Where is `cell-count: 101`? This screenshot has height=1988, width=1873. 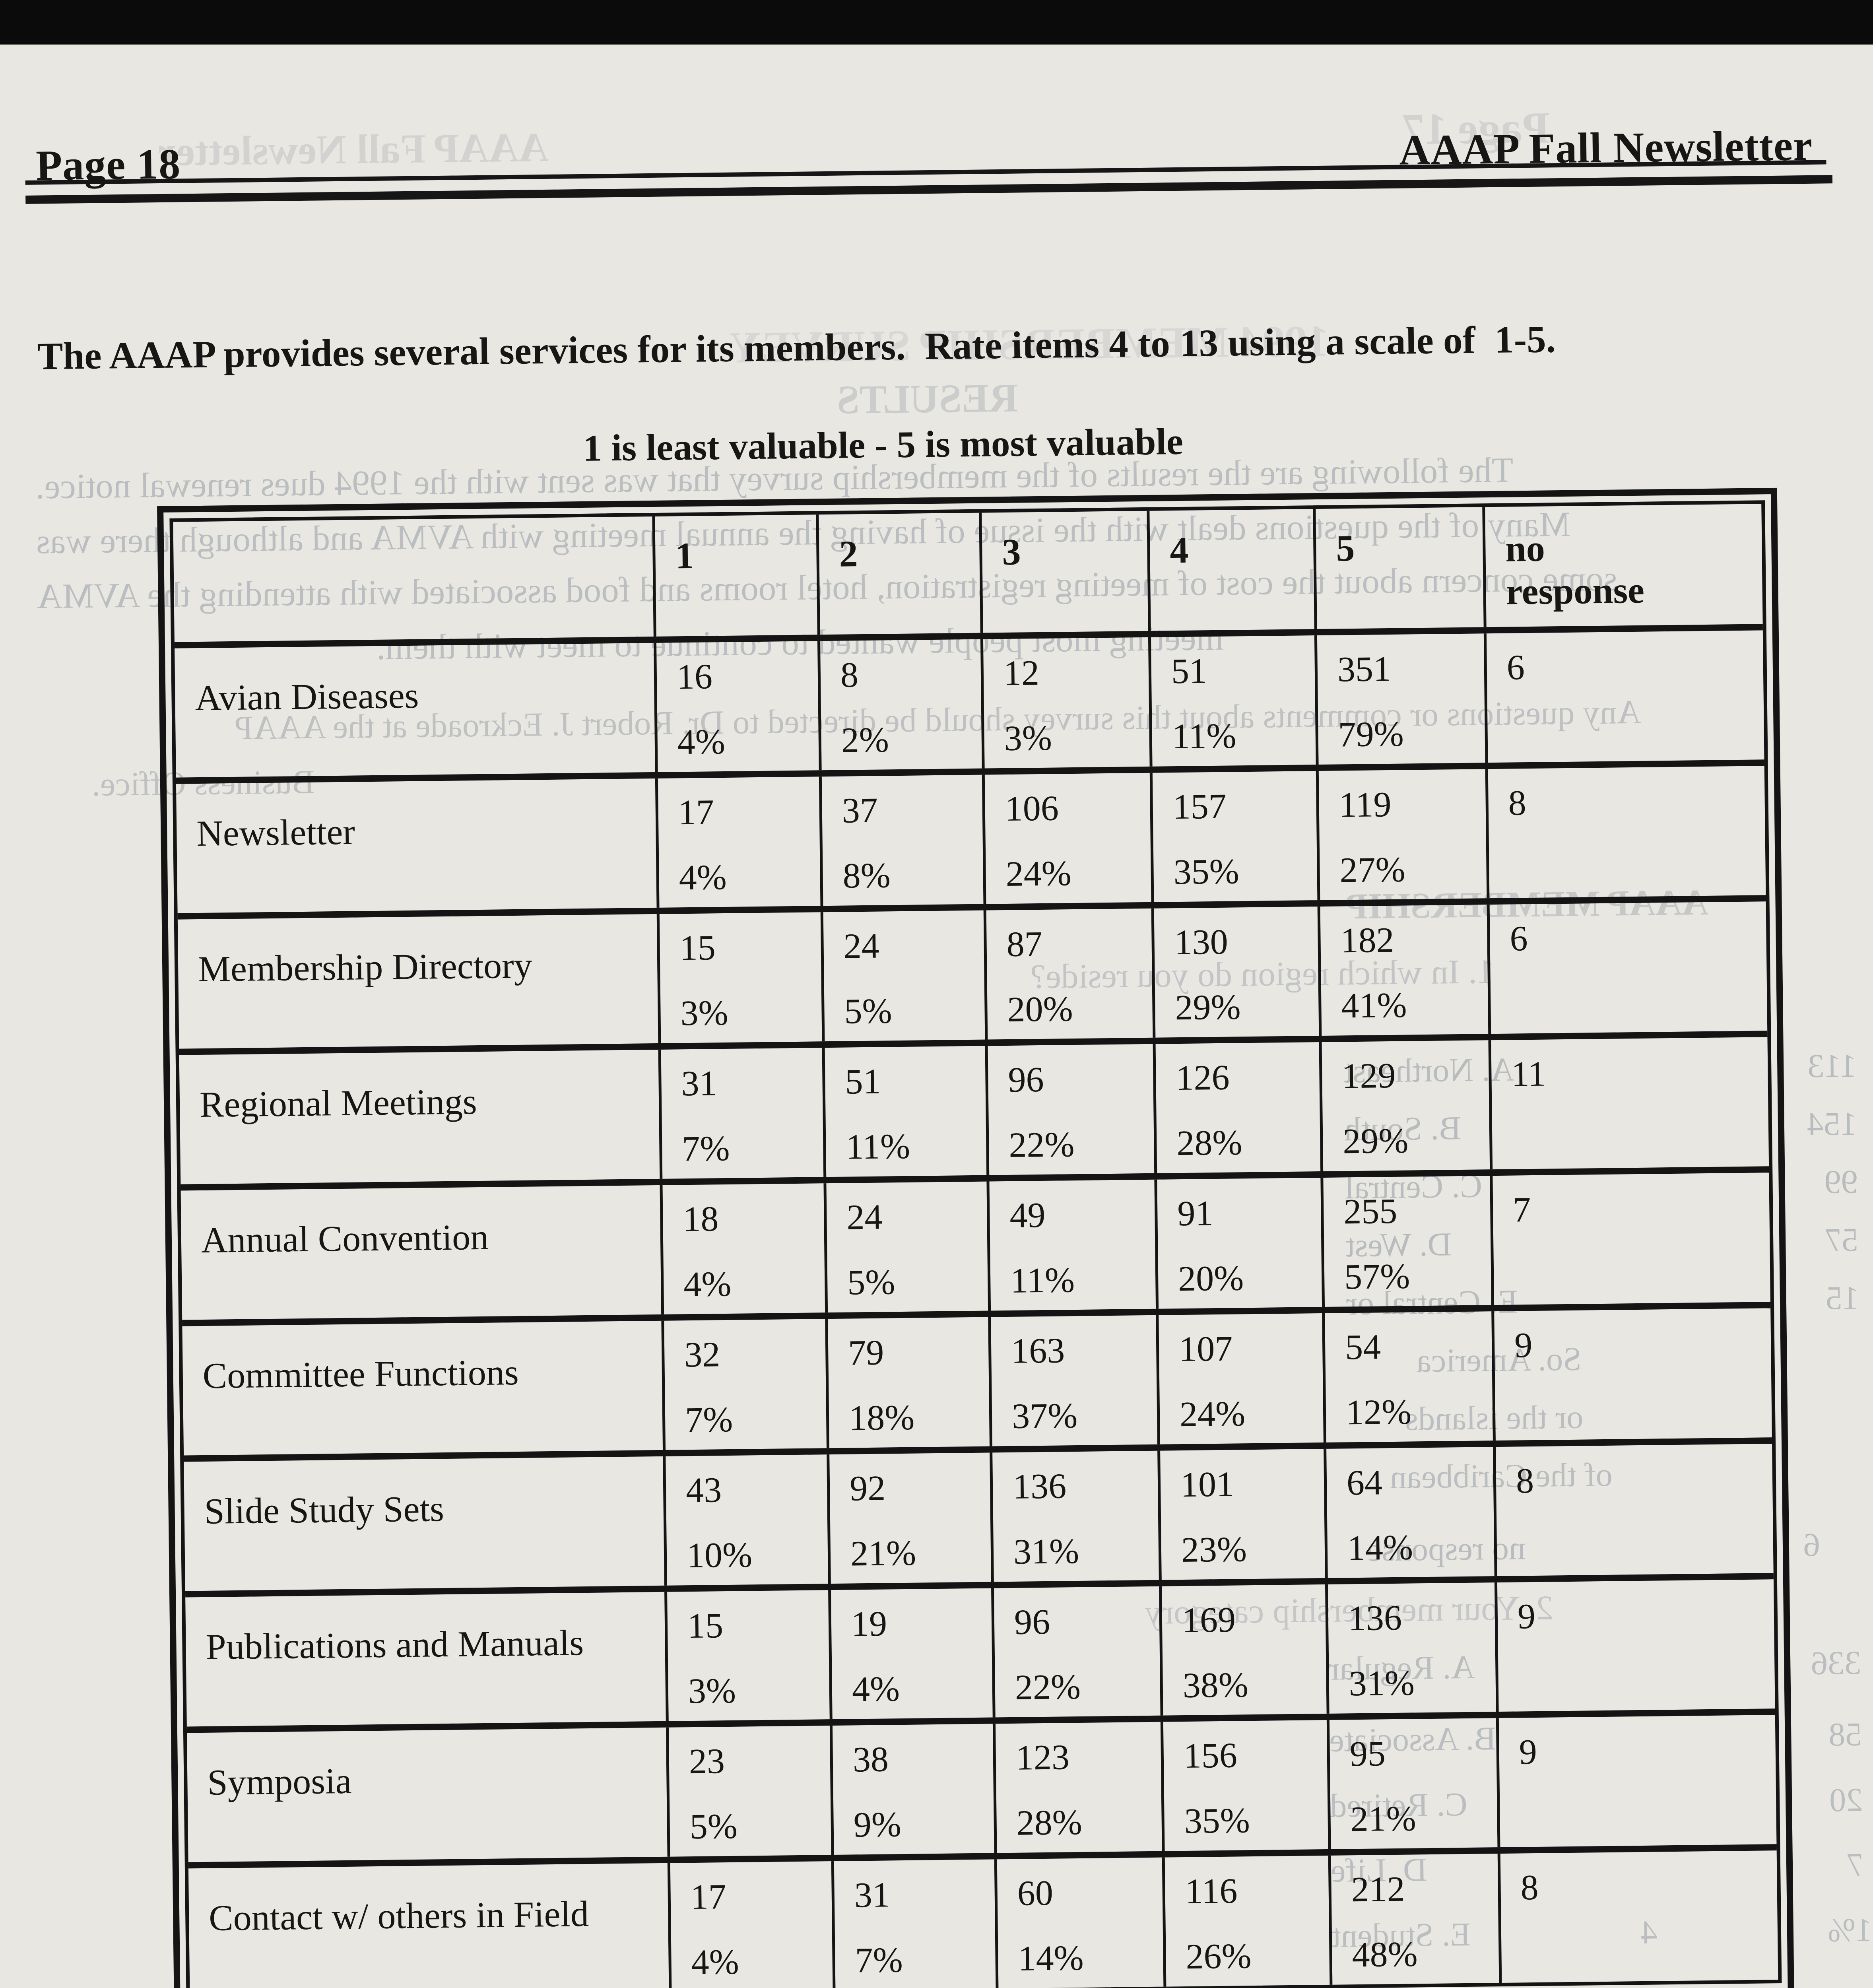
cell-count: 101 is located at coordinates (1207, 1484).